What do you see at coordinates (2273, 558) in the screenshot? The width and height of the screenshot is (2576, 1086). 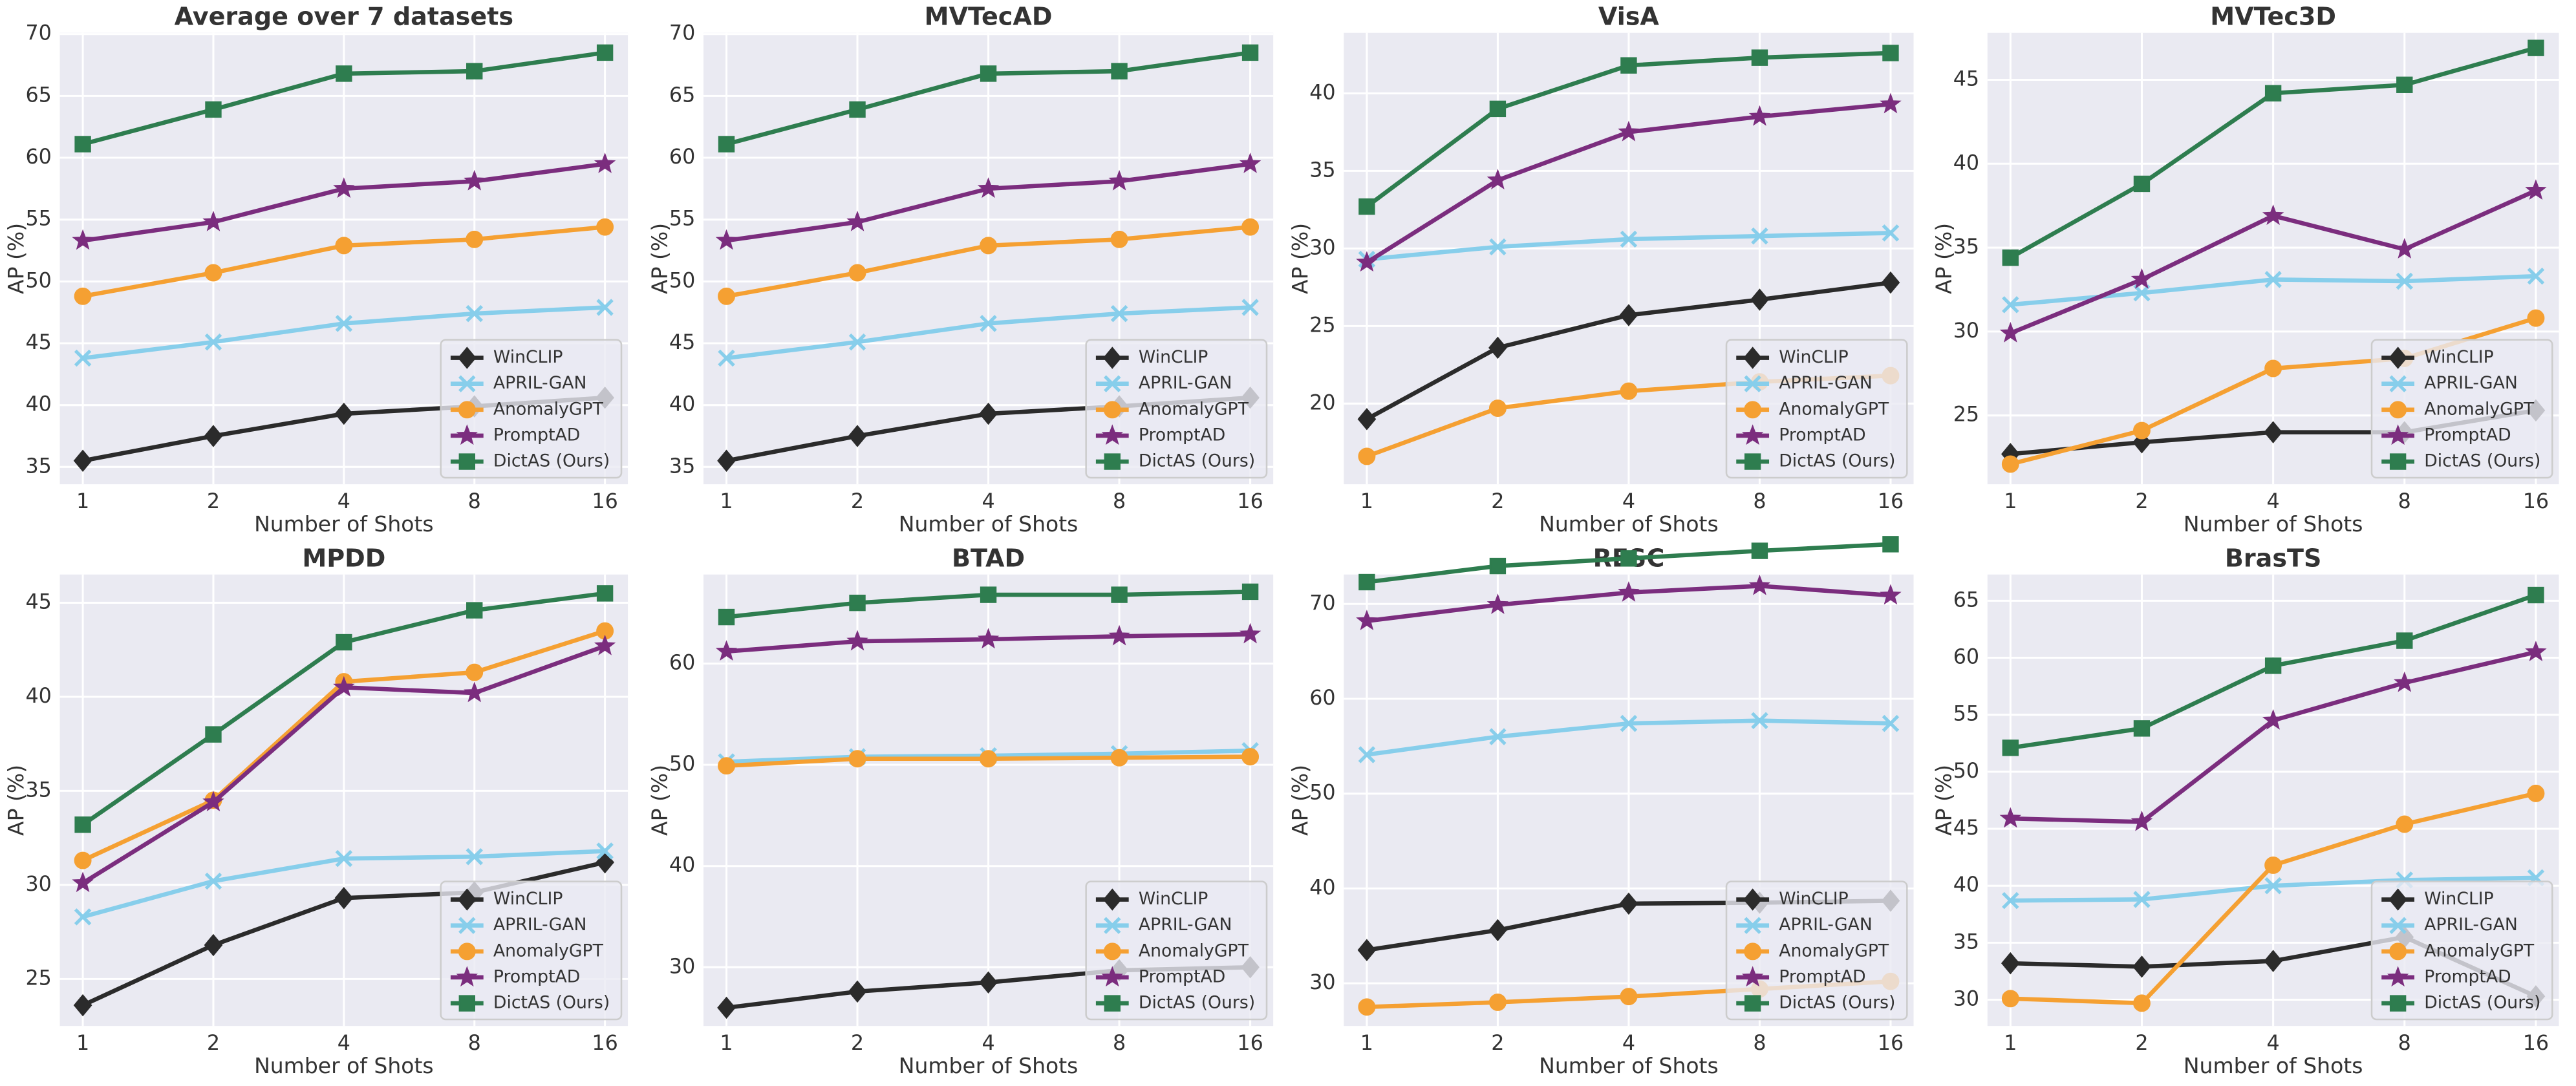 I see `chart-title: BrasTS` at bounding box center [2273, 558].